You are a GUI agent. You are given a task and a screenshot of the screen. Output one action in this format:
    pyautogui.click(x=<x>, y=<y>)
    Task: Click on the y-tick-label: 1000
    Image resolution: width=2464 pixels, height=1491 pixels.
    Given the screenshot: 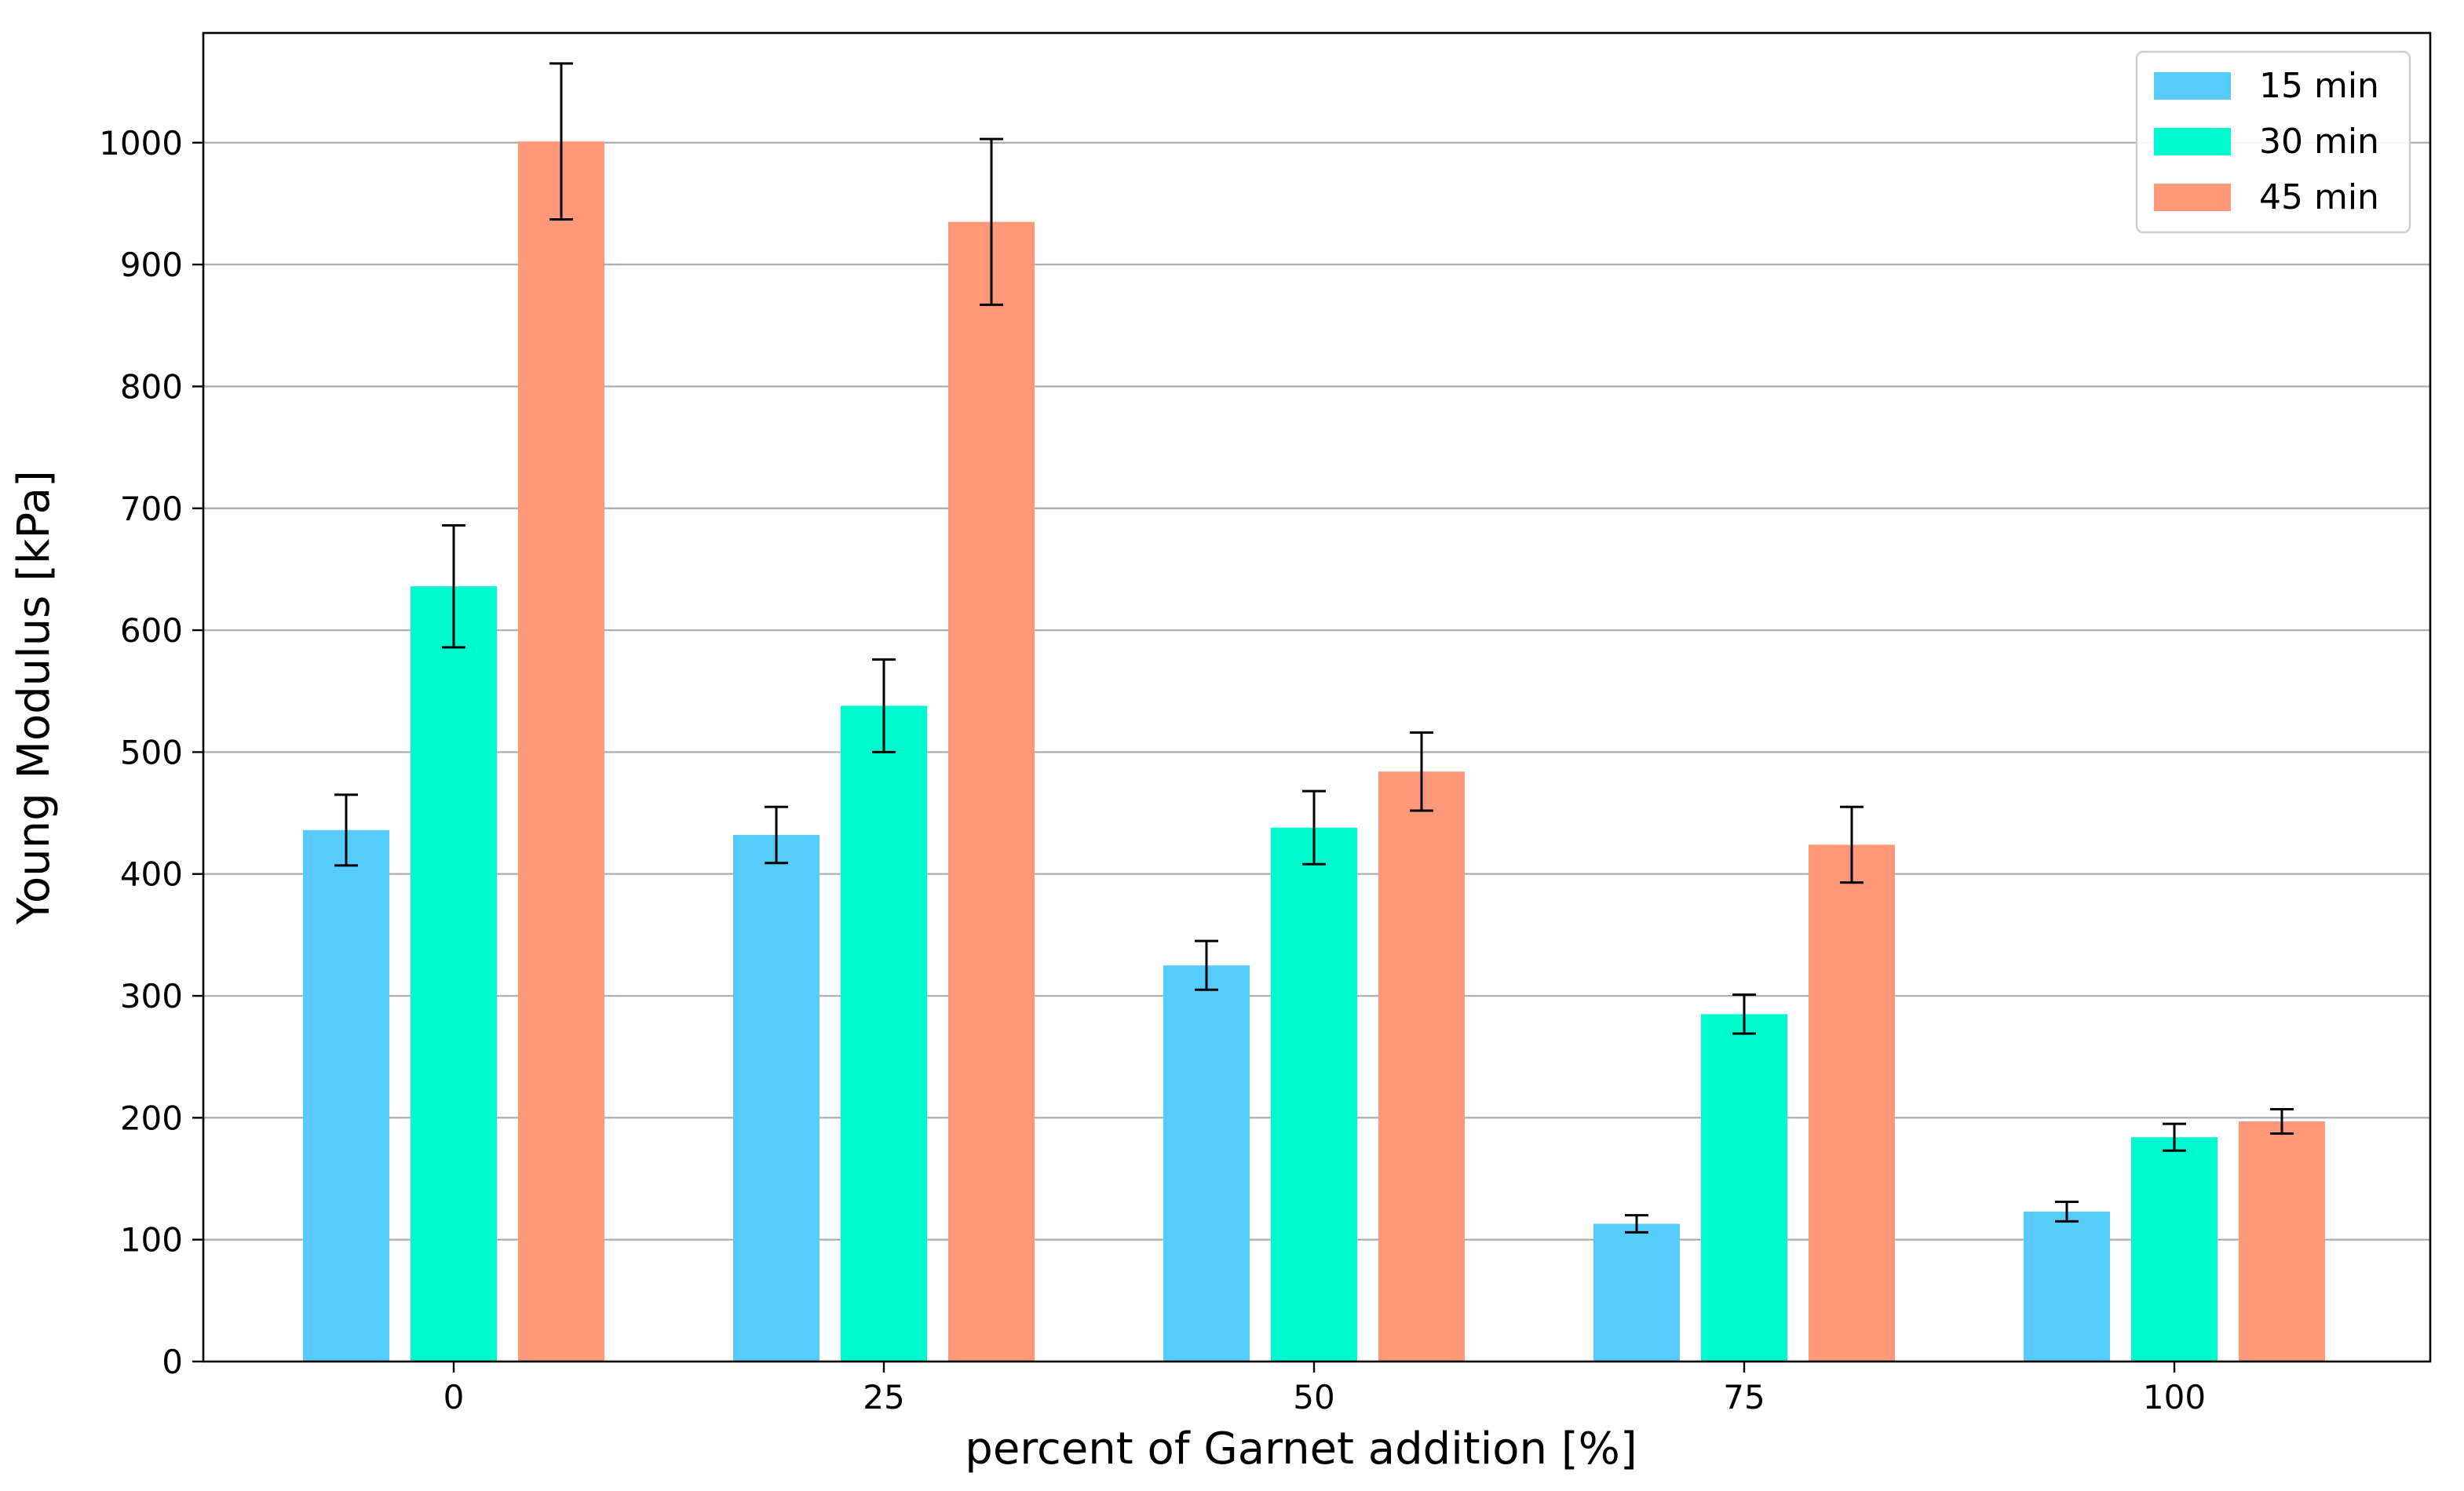 What is the action you would take?
    pyautogui.click(x=141, y=143)
    